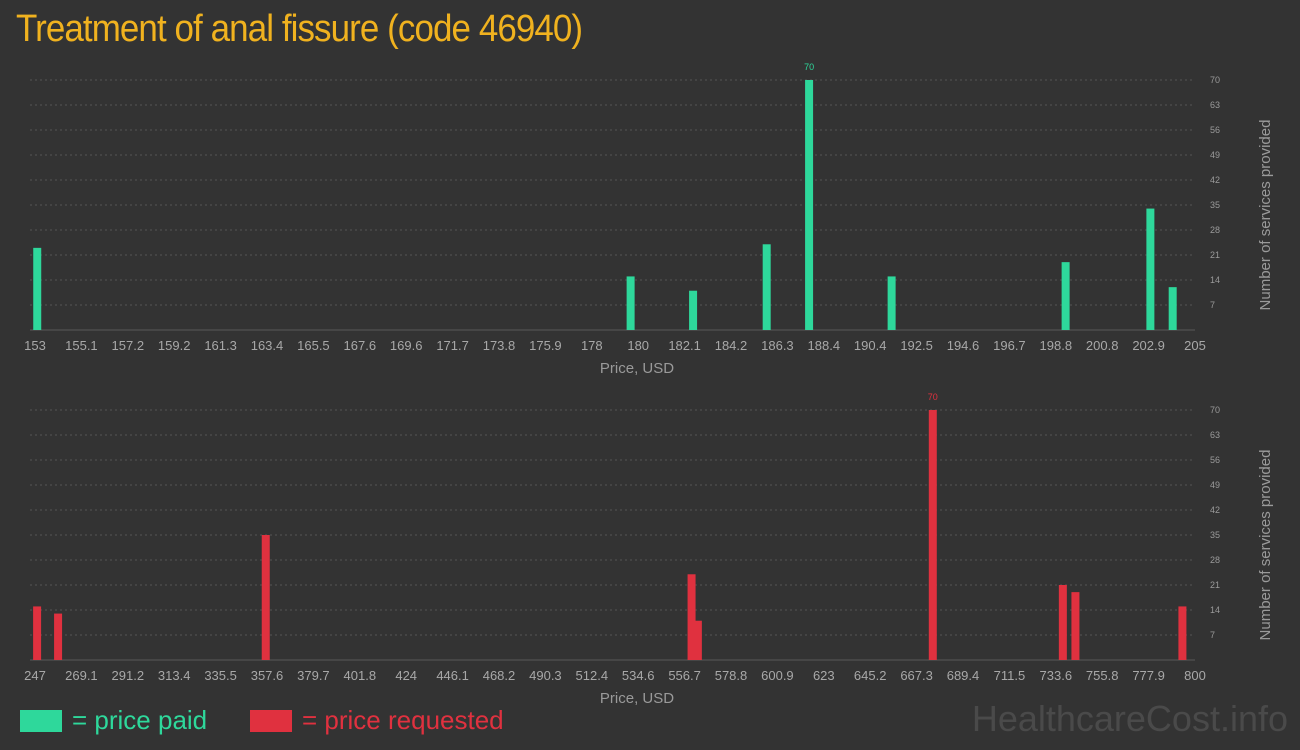 This screenshot has width=1300, height=750. I want to click on x-tick-label: 468.2, so click(499, 675).